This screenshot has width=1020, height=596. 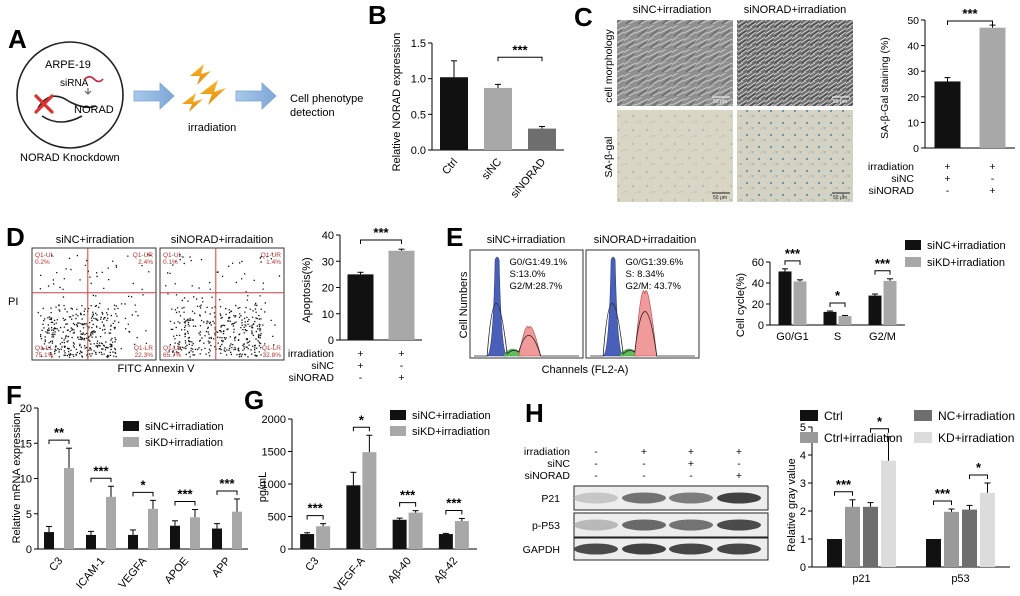 What do you see at coordinates (397, 102) in the screenshot?
I see `panel-b-ylabel: Relative NORAD expression` at bounding box center [397, 102].